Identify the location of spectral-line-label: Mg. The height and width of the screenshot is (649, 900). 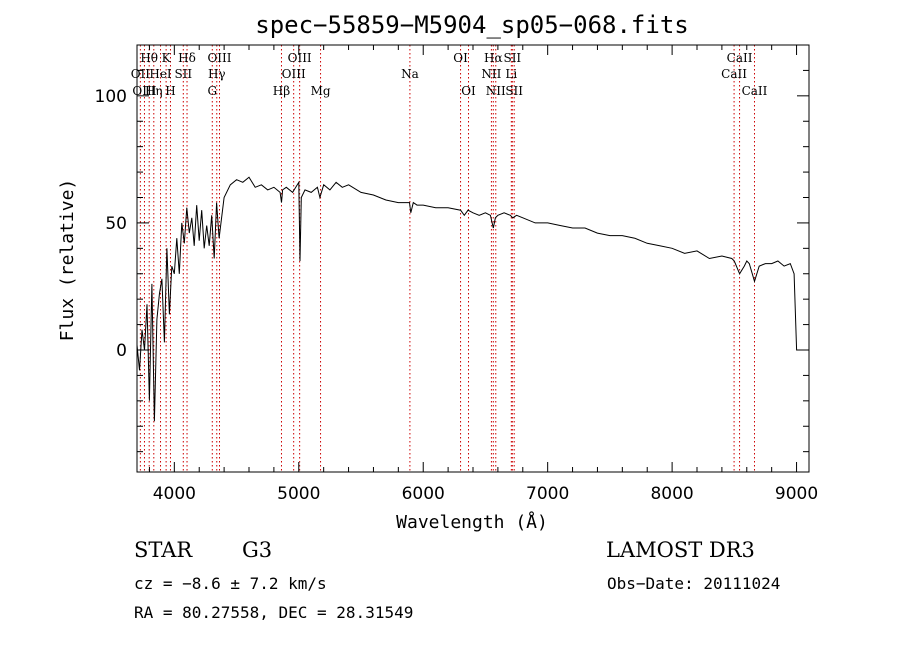
(321, 91).